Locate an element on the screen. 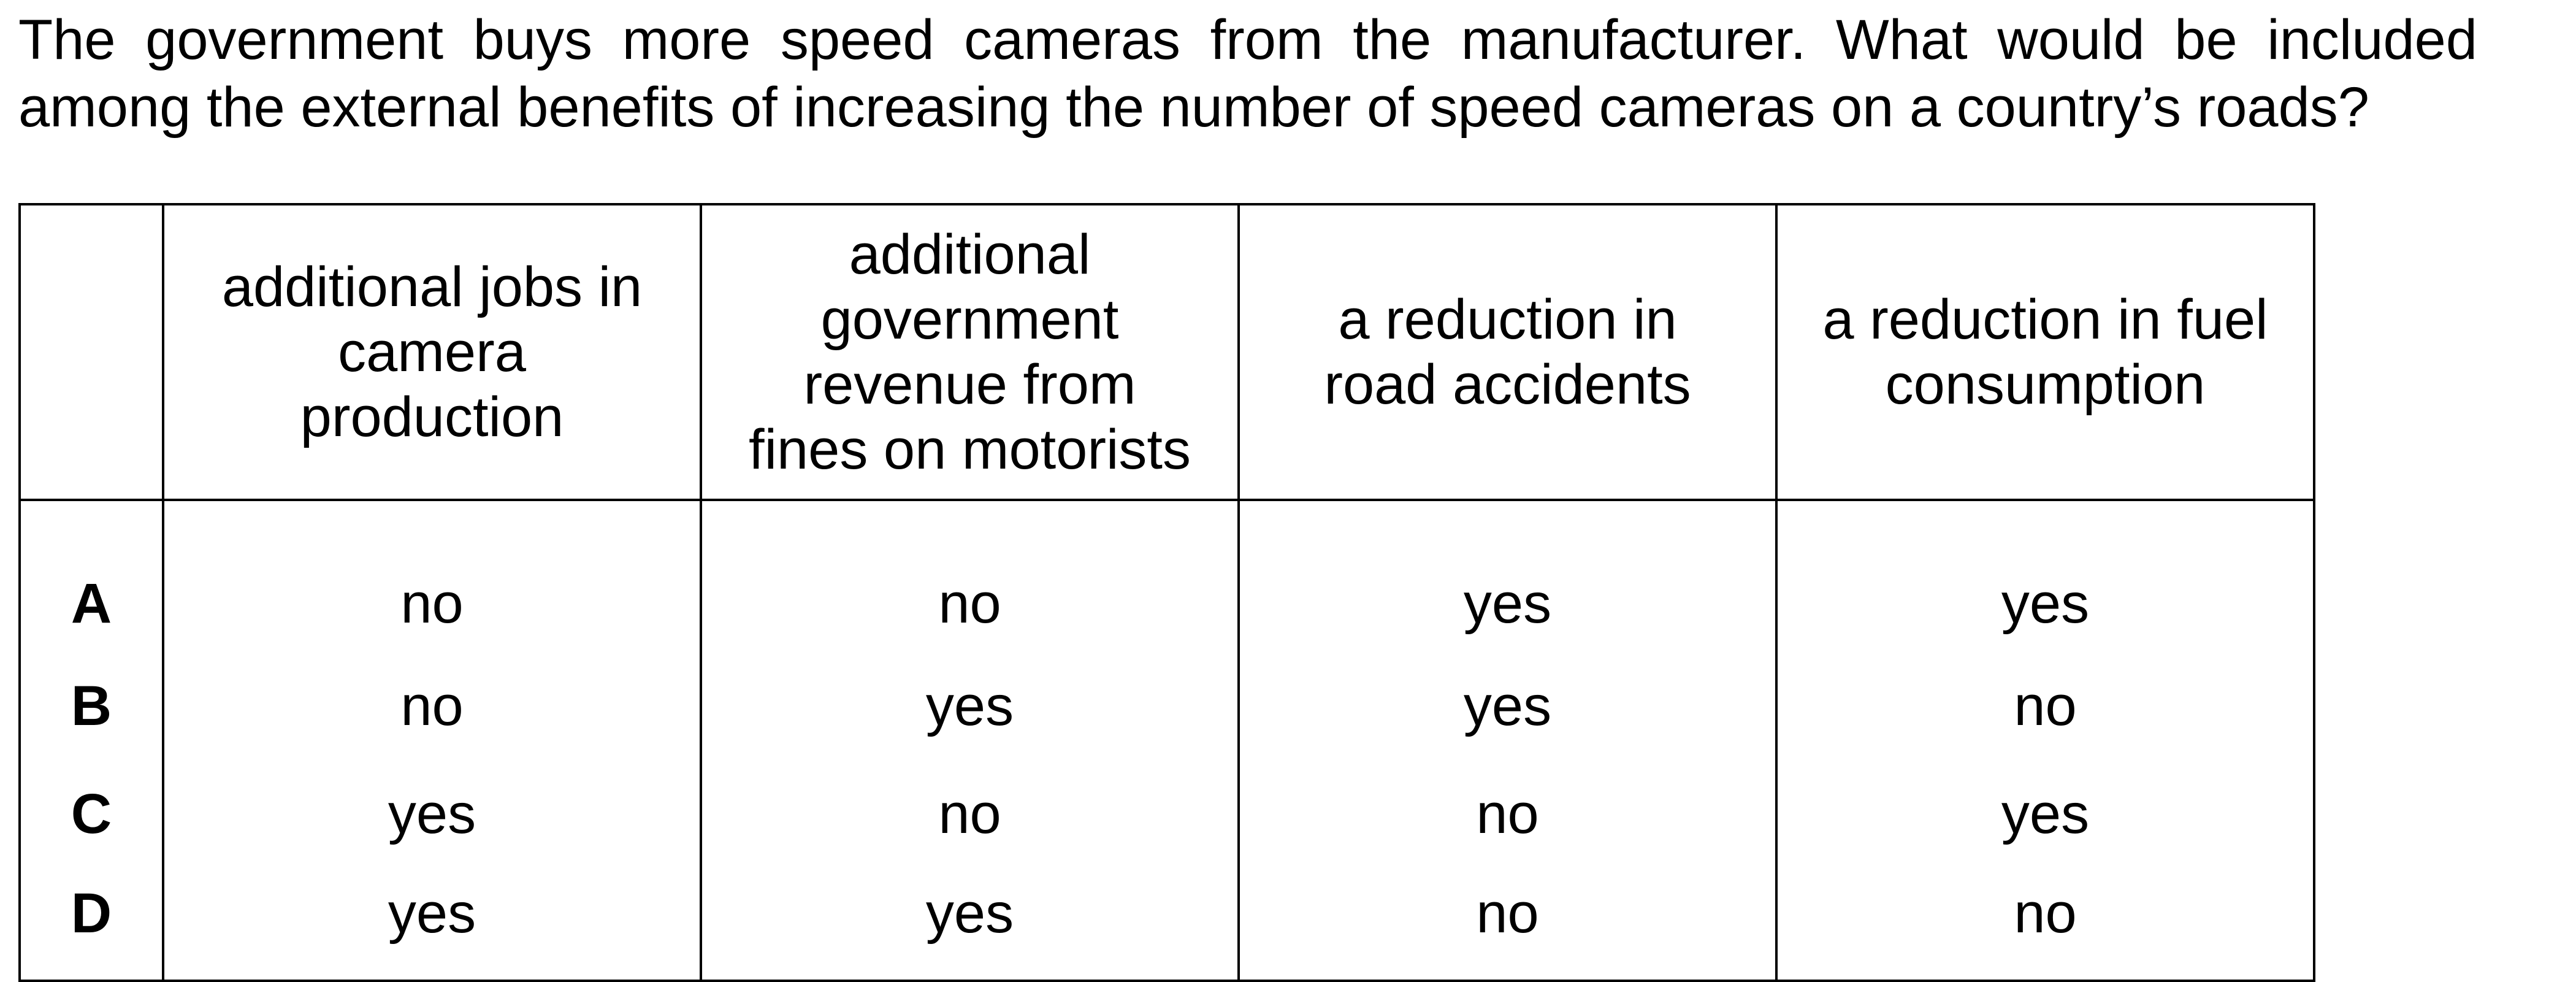 This screenshot has width=2576, height=982. header-fuel-consumption-label: a reduction in fuel consumption is located at coordinates (2045, 352).